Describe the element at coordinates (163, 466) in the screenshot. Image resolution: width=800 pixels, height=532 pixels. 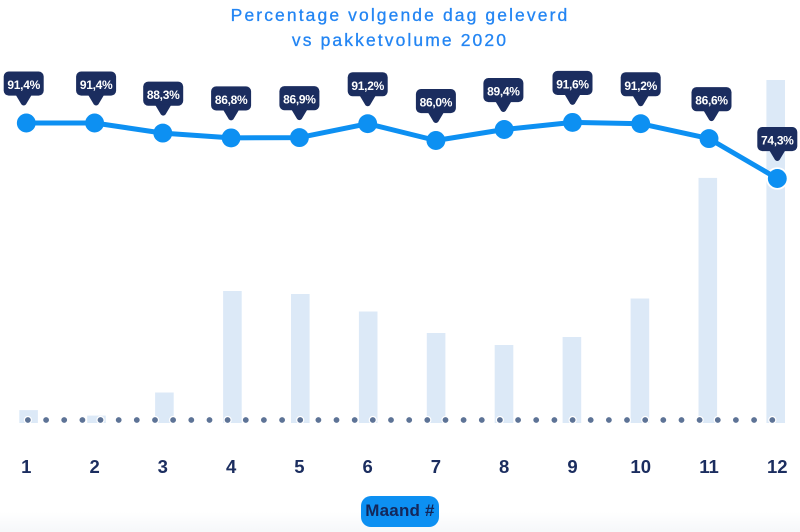
I see `svg-text: 3` at that location.